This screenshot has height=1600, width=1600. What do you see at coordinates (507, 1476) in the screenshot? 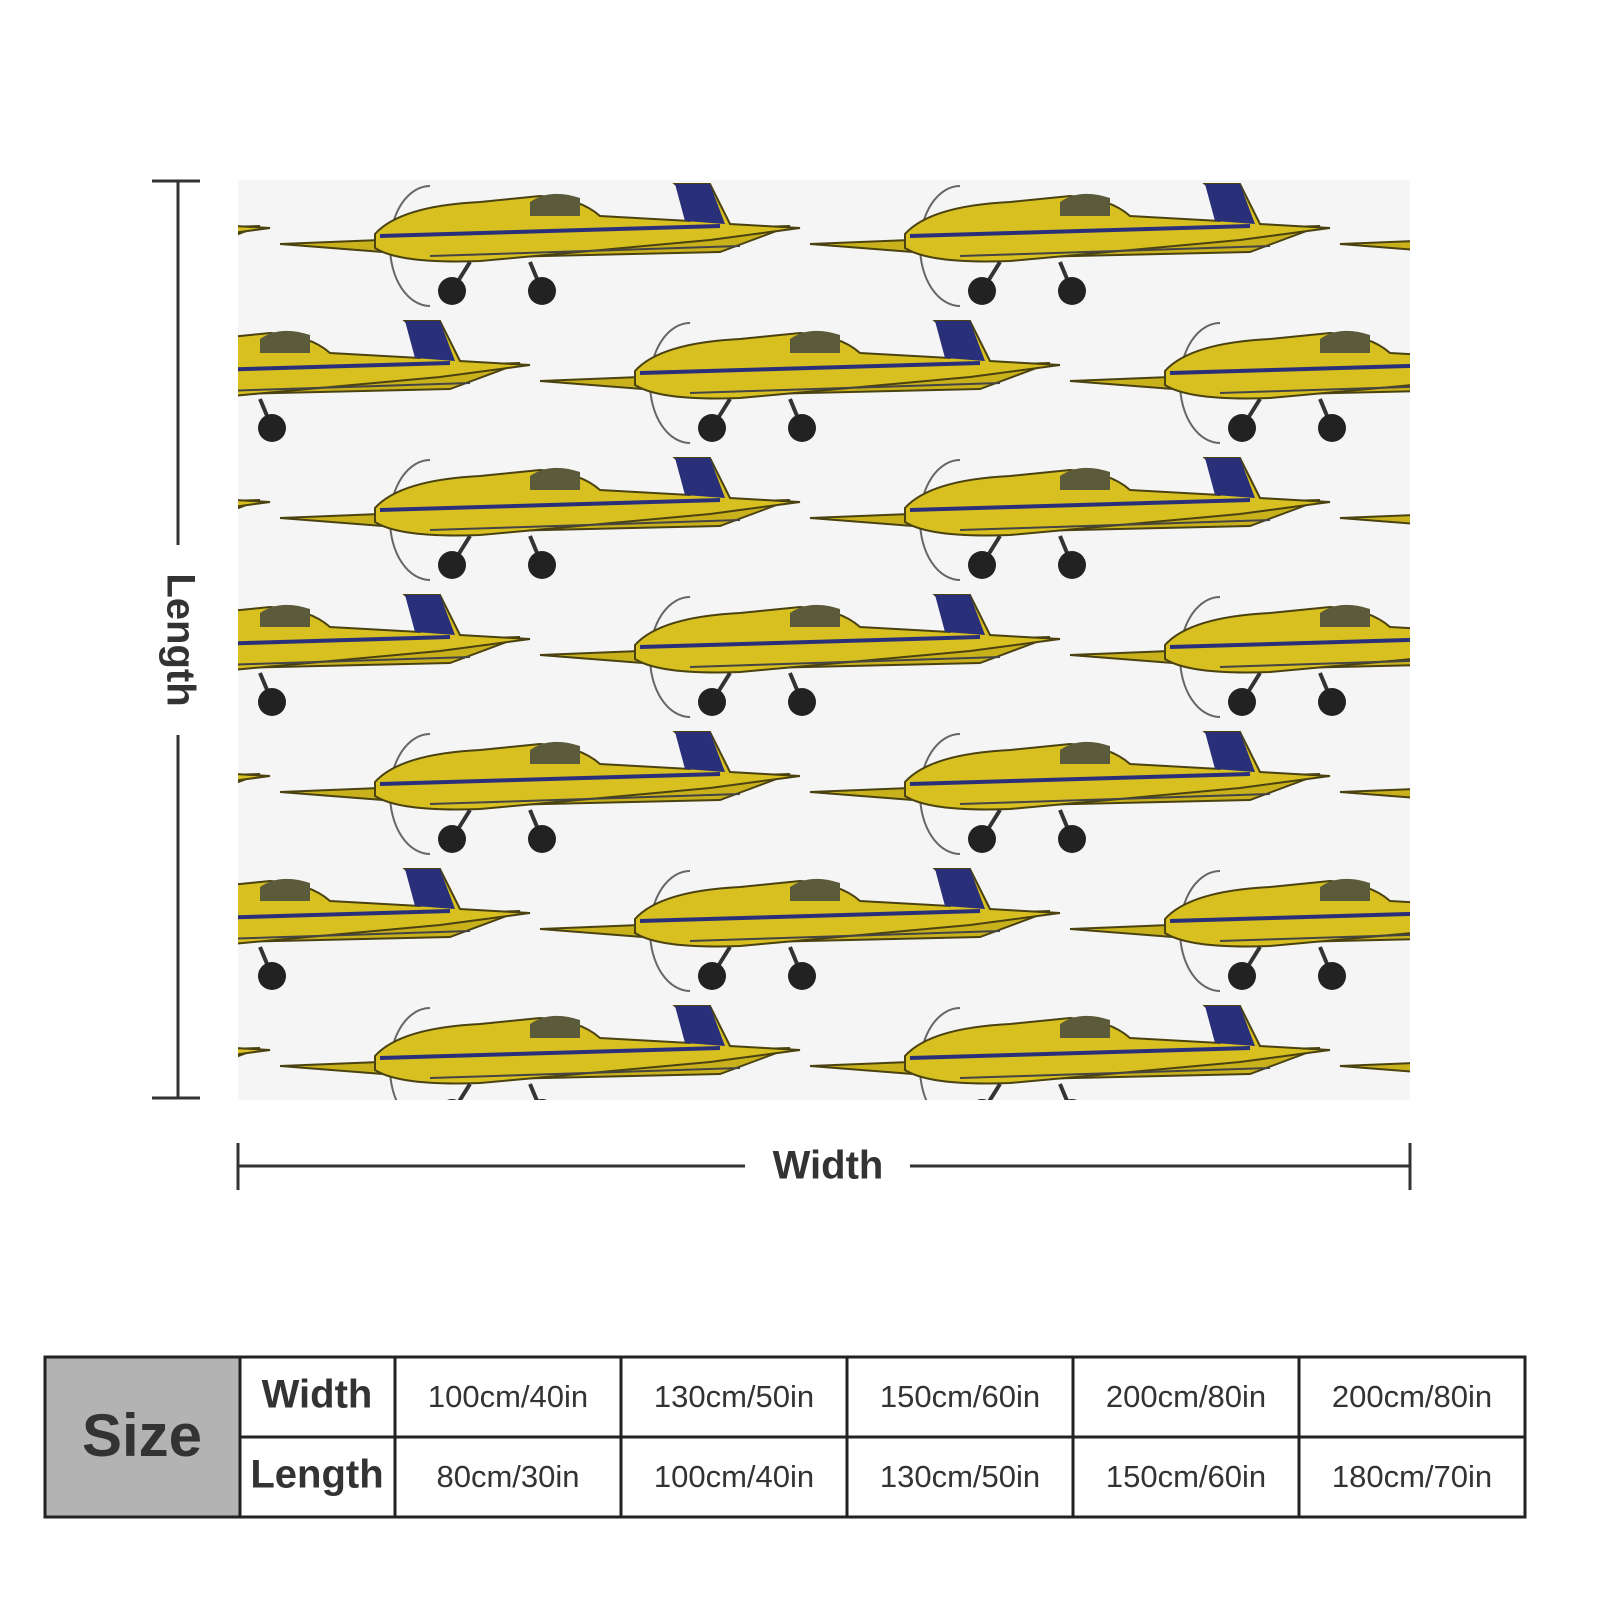
I see `size-value: 80cm/30in` at bounding box center [507, 1476].